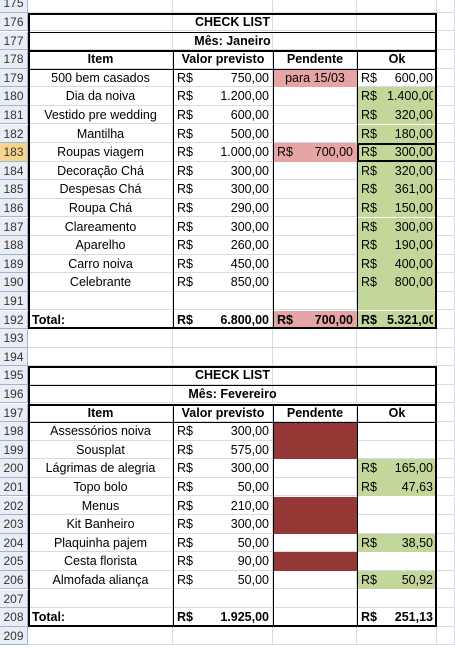 The image size is (455, 650). Describe the element at coordinates (49, 319) in the screenshot. I see `total-label: Total:` at that location.